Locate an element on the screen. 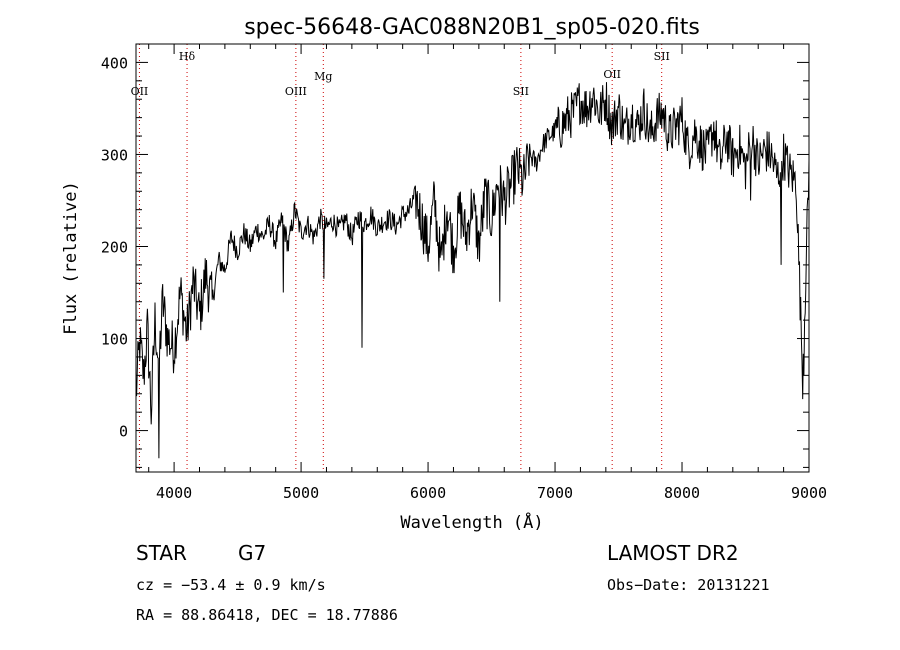 The height and width of the screenshot is (650, 900). y-tick-label: 300 is located at coordinates (114, 155).